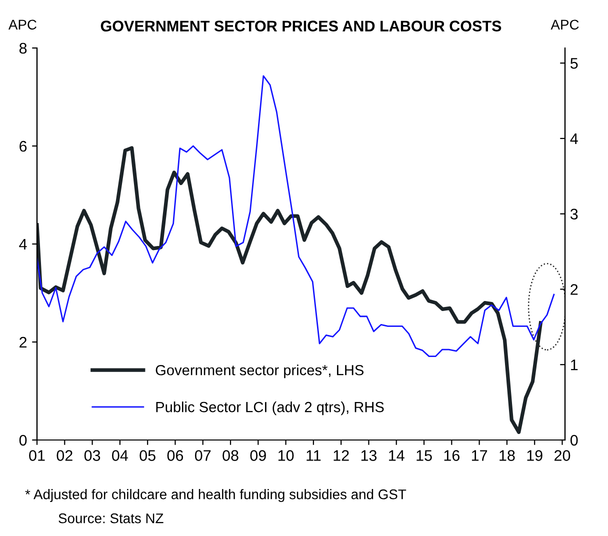 The image size is (608, 536). I want to click on x-tick-label: 04, so click(120, 455).